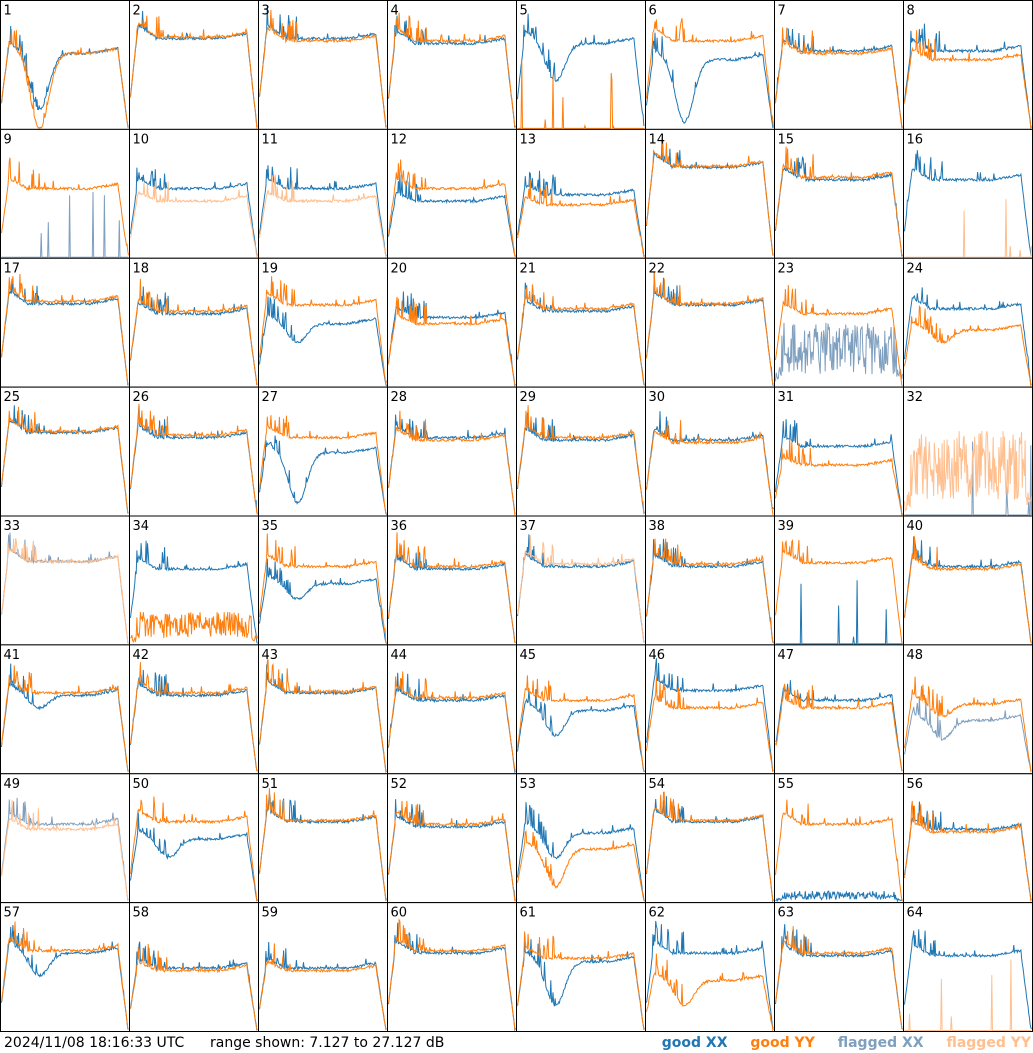 This screenshot has height=1053, width=1033. Describe the element at coordinates (323, 193) in the screenshot. I see `panel-11: 11` at that location.